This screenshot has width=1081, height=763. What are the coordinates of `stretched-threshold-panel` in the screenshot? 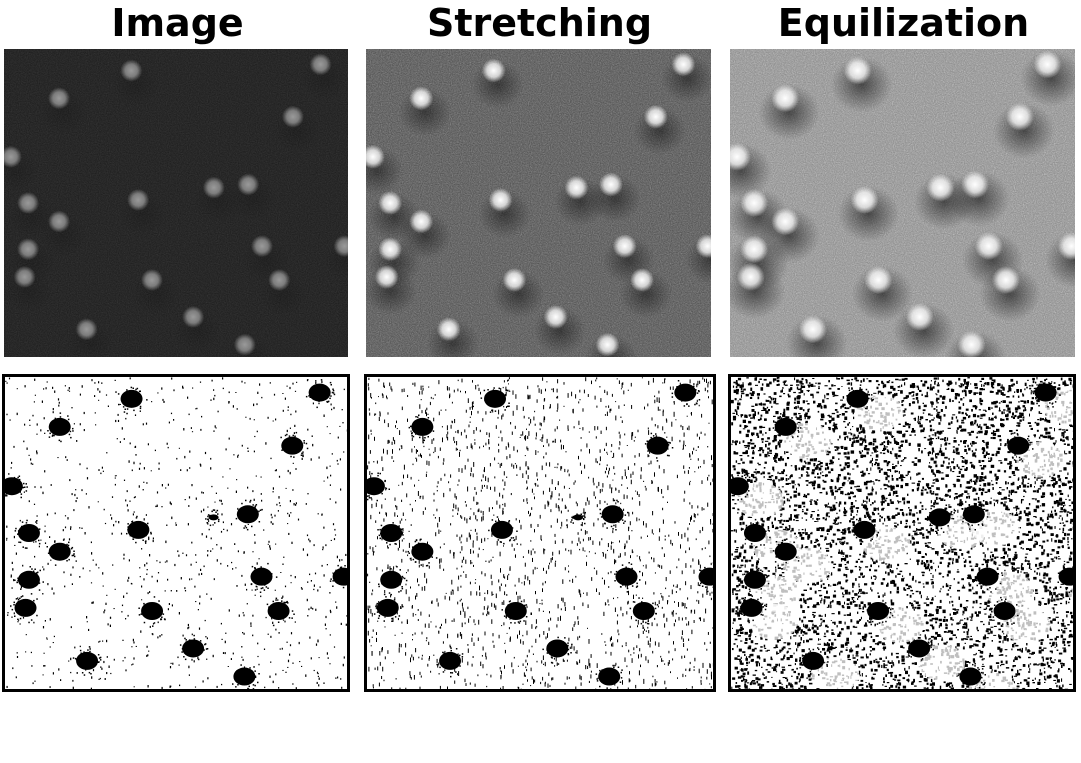 It's located at (540, 533).